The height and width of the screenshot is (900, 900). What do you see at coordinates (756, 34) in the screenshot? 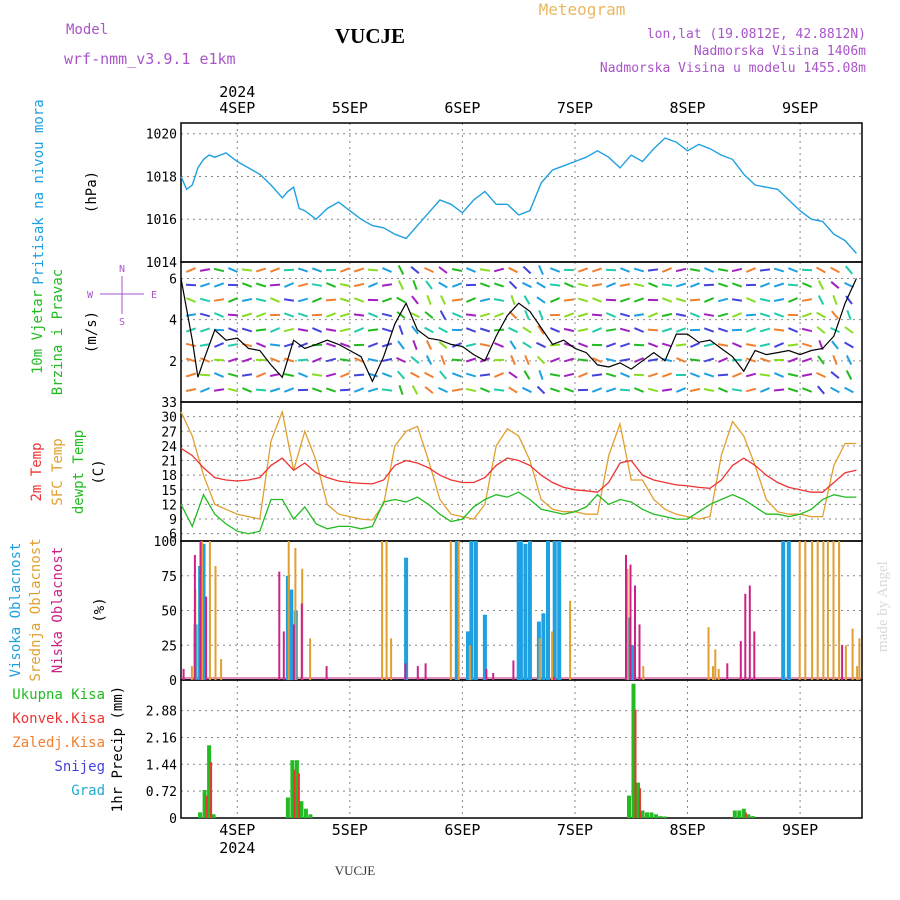
I see `coords-label: lon,lat (19.0812E, 42.8812N)` at bounding box center [756, 34].